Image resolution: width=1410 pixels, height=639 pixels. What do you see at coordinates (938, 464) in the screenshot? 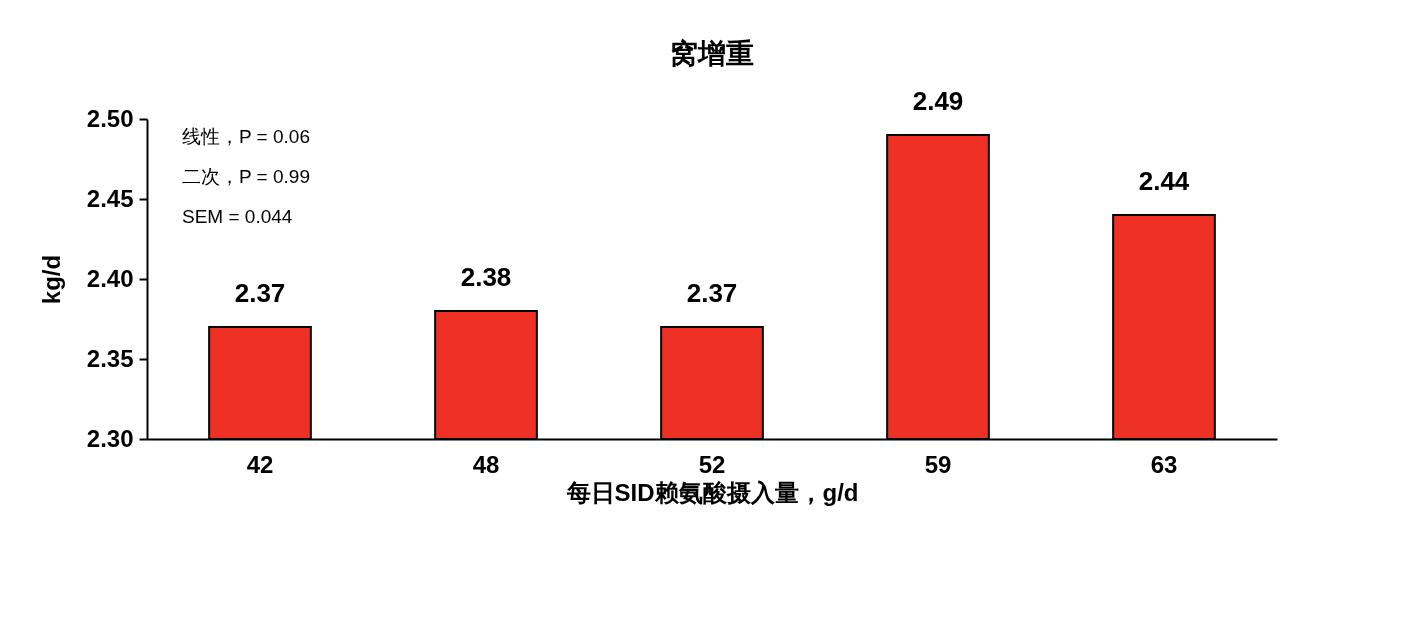
I see `x-tick-label: 59` at bounding box center [938, 464].